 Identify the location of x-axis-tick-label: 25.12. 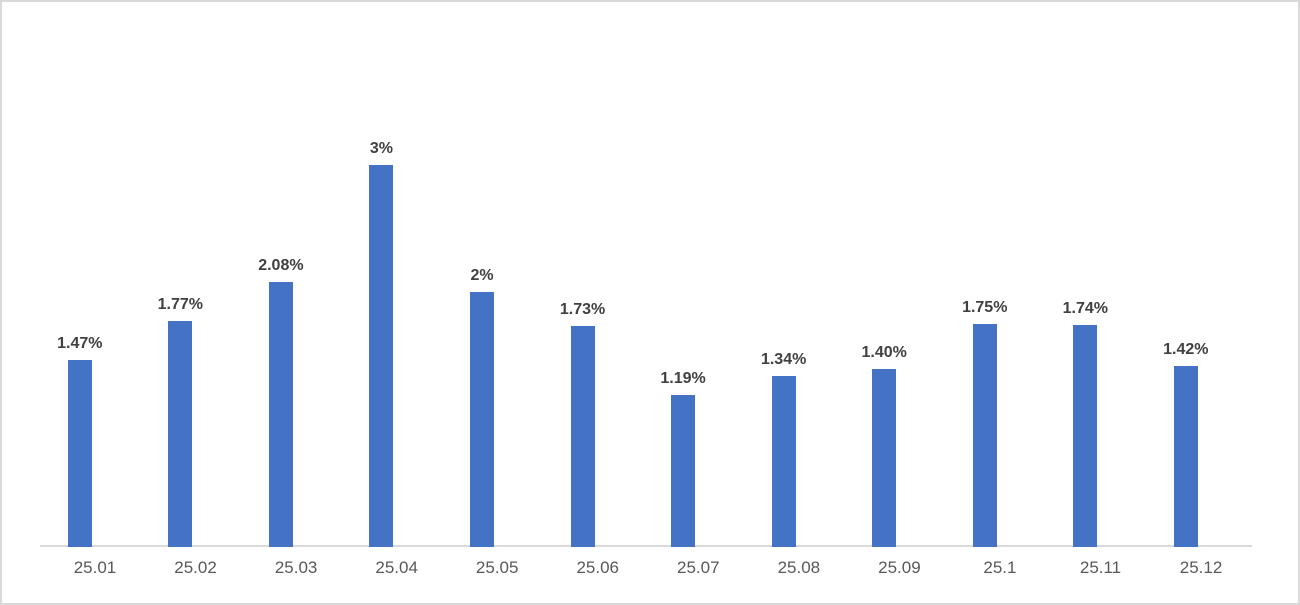
(1201, 567).